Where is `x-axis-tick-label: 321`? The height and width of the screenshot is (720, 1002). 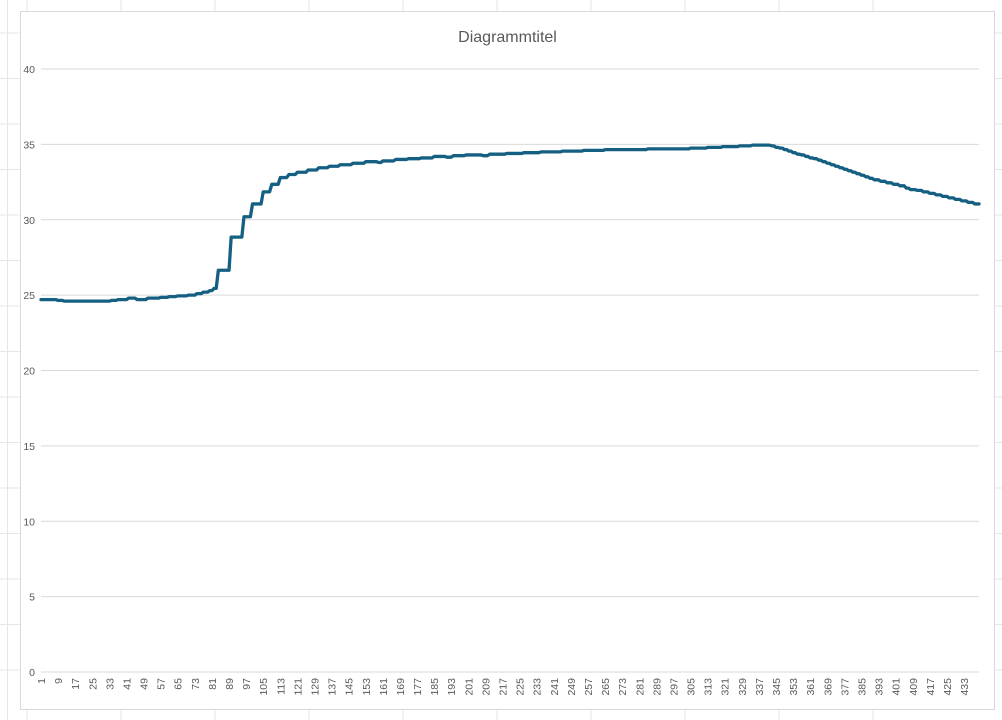 x-axis-tick-label: 321 is located at coordinates (726, 687).